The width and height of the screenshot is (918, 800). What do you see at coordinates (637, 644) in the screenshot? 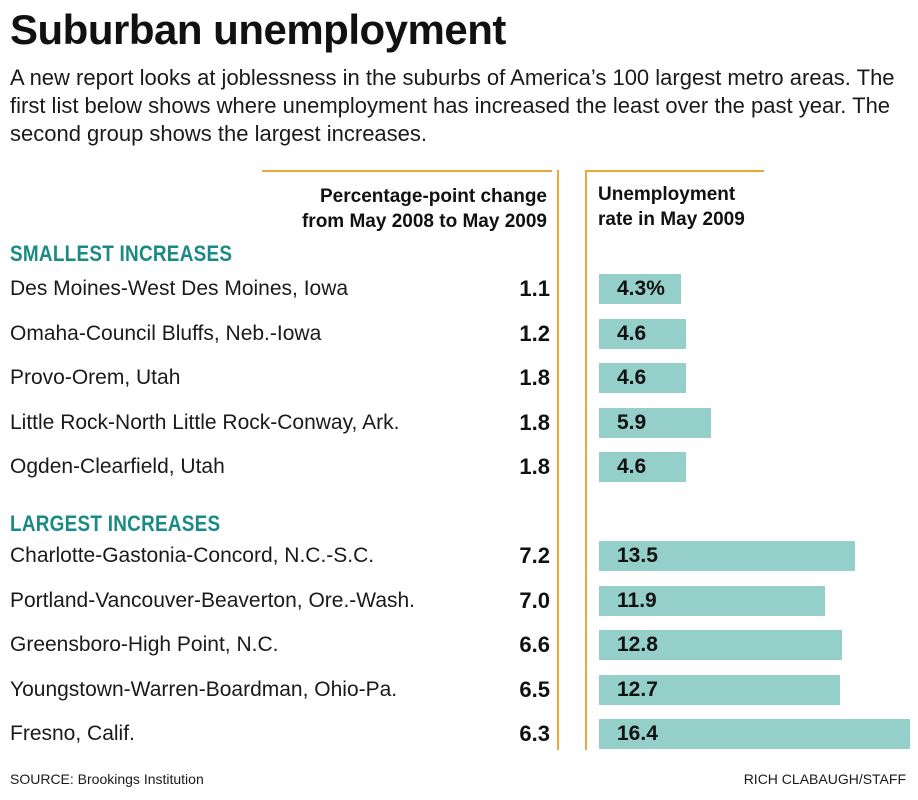
I see `rate-label: 12.8` at bounding box center [637, 644].